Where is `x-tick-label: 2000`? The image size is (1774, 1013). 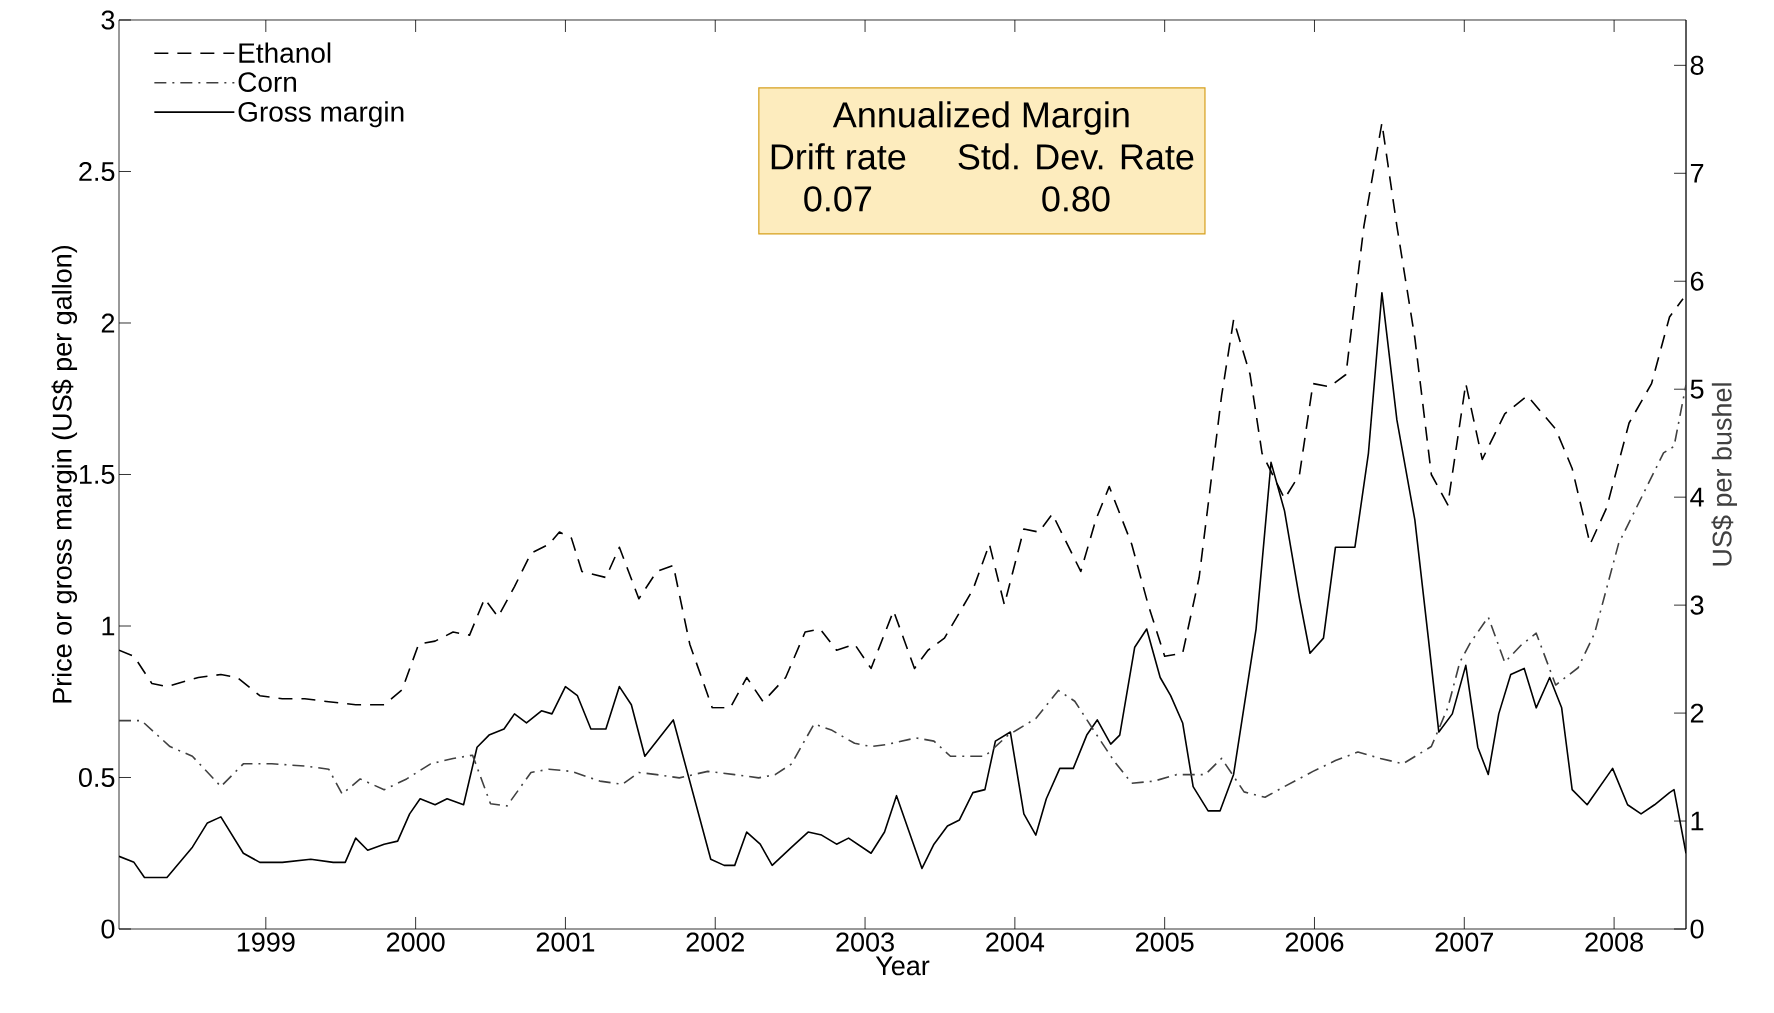
x-tick-label: 2000 is located at coordinates (415, 942).